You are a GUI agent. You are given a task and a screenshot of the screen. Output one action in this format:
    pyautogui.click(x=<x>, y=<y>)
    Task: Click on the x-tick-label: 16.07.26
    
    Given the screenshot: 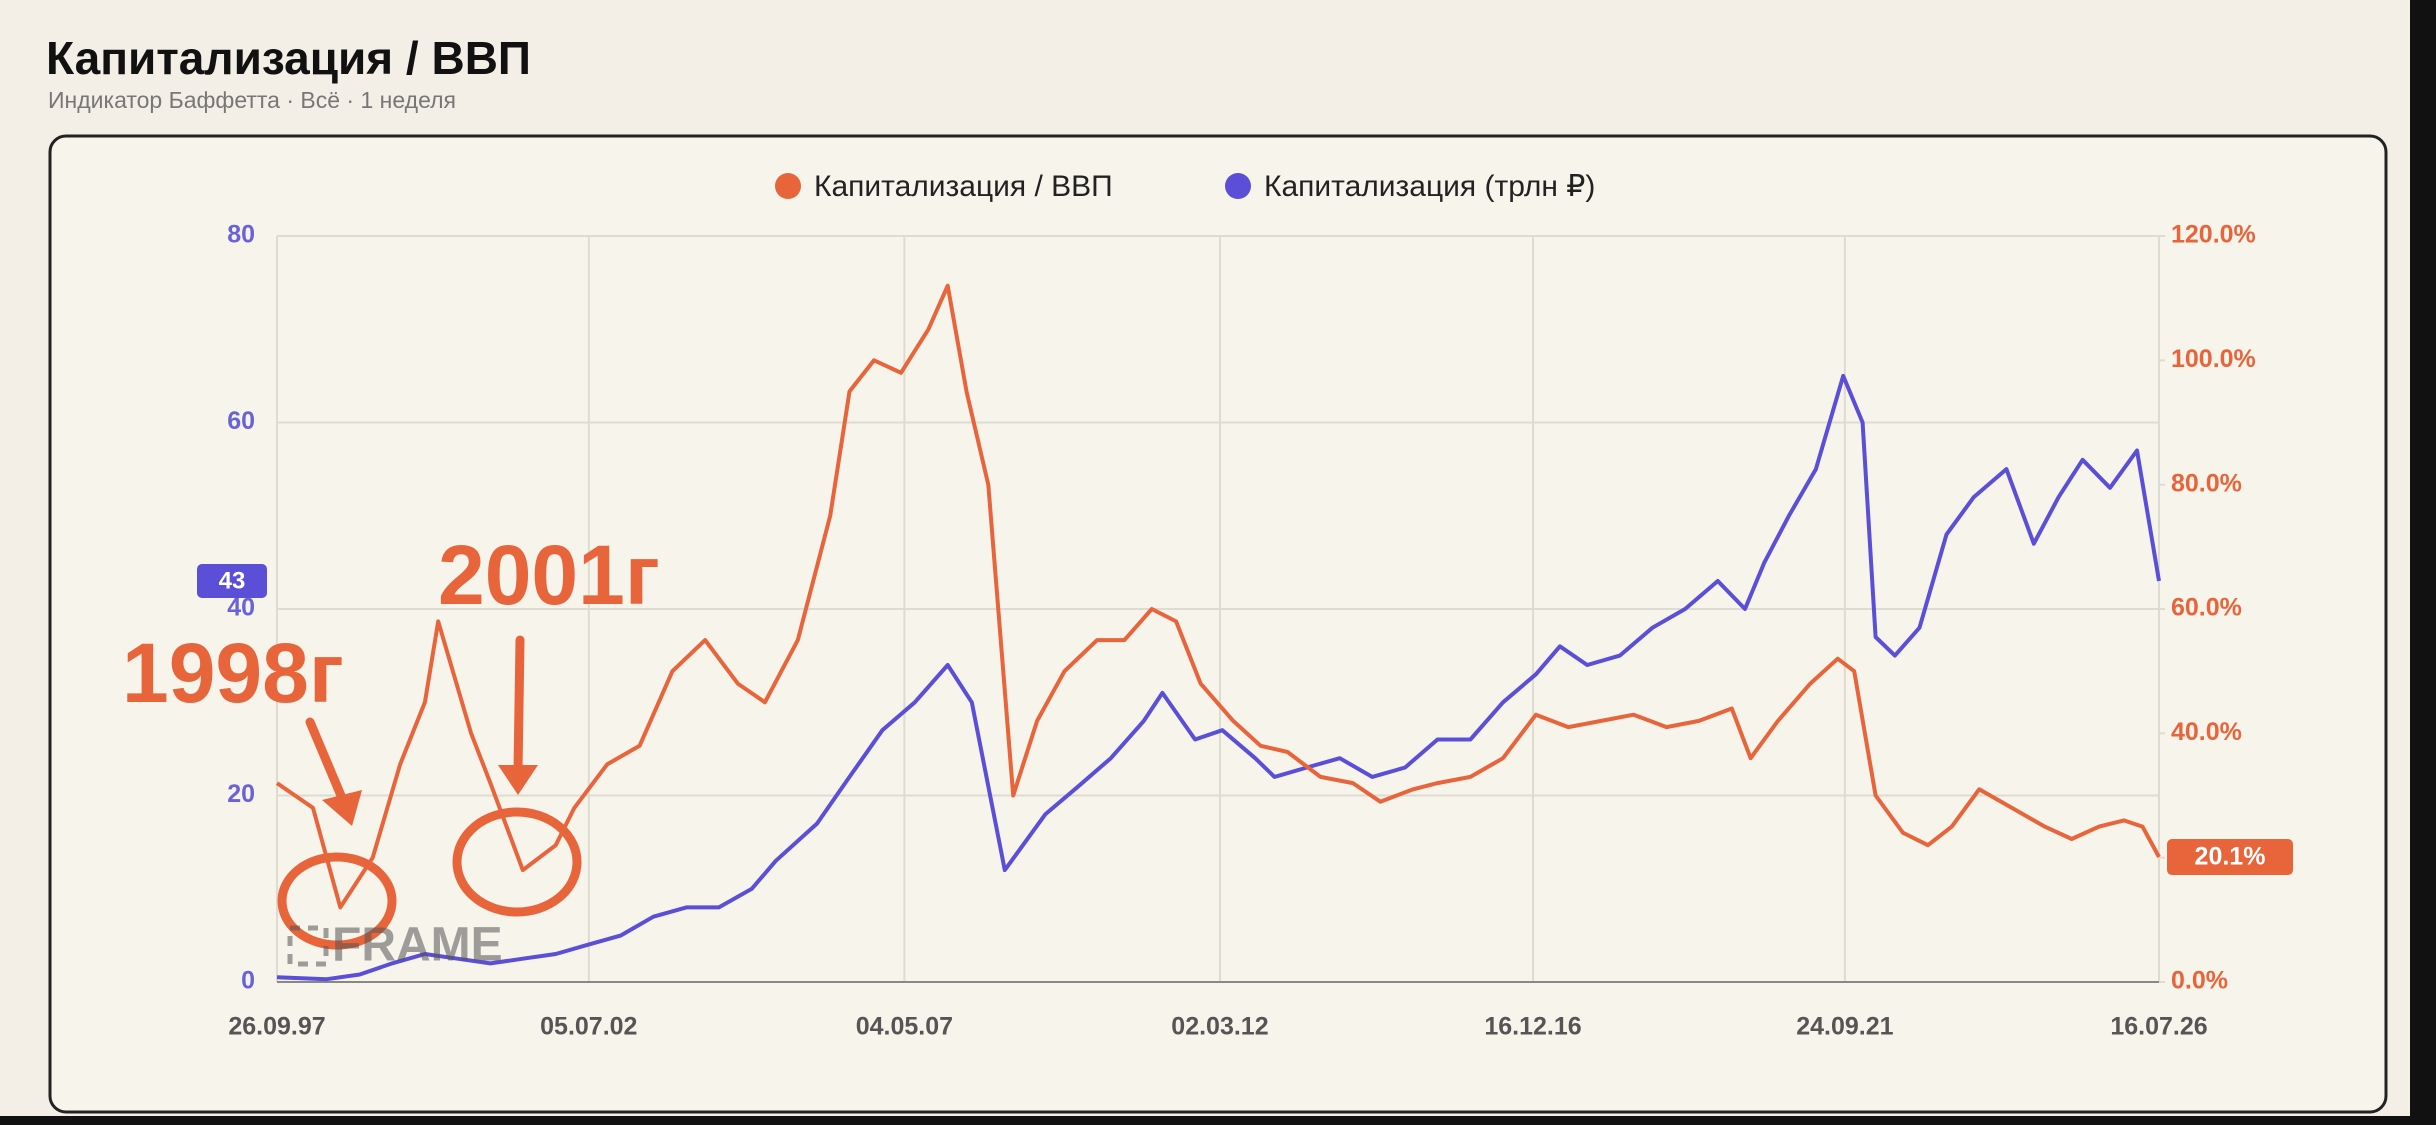 What is the action you would take?
    pyautogui.click(x=2158, y=1027)
    